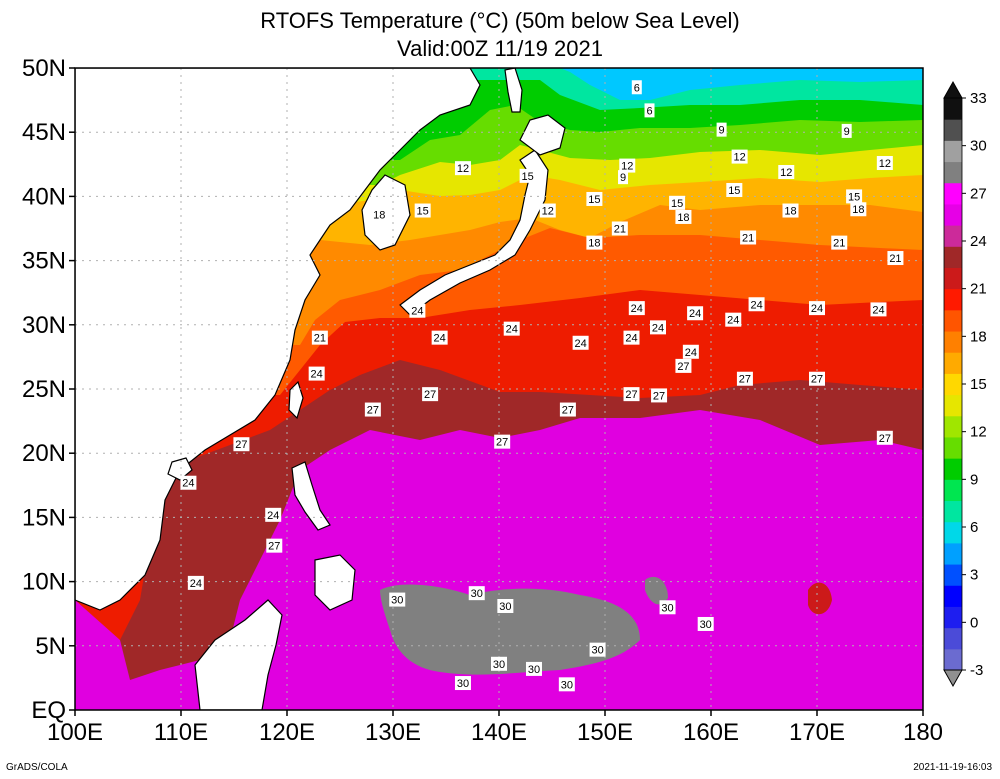 Image resolution: width=1000 pixels, height=779 pixels. What do you see at coordinates (978, 289) in the screenshot?
I see `colorbar-label: 21` at bounding box center [978, 289].